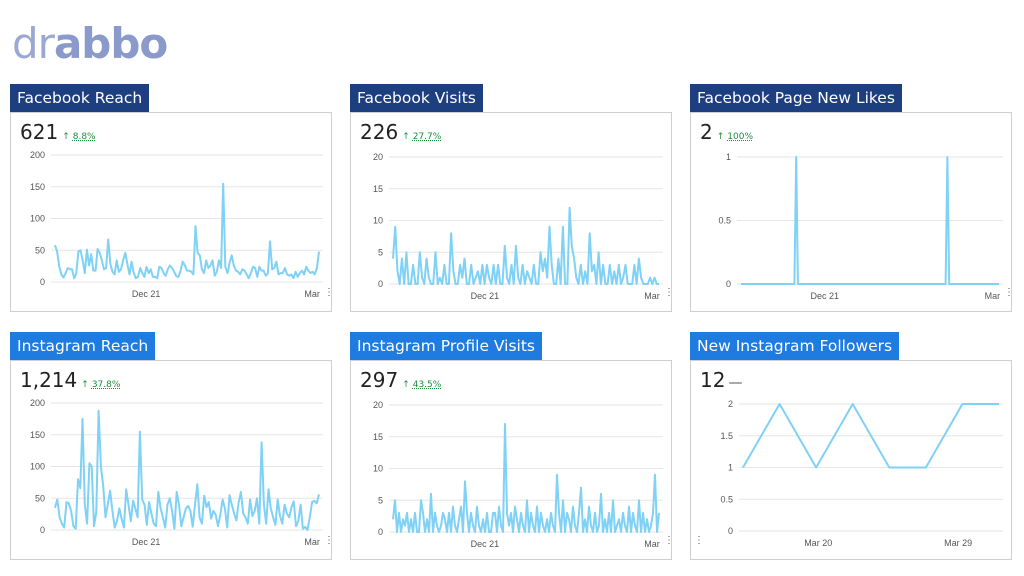 This screenshot has width=1024, height=576. I want to click on panel-new-instagram-followers: 12— 2 1.5 1 0.5 0 Mar 20 Mar 29 ⋮, so click(851, 460).